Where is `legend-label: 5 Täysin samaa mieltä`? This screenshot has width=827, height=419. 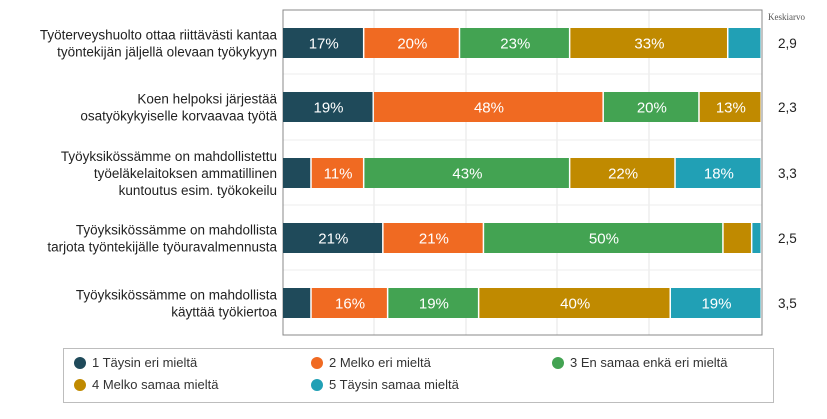
legend-label: 5 Täysin samaa mieltä is located at coordinates (394, 384).